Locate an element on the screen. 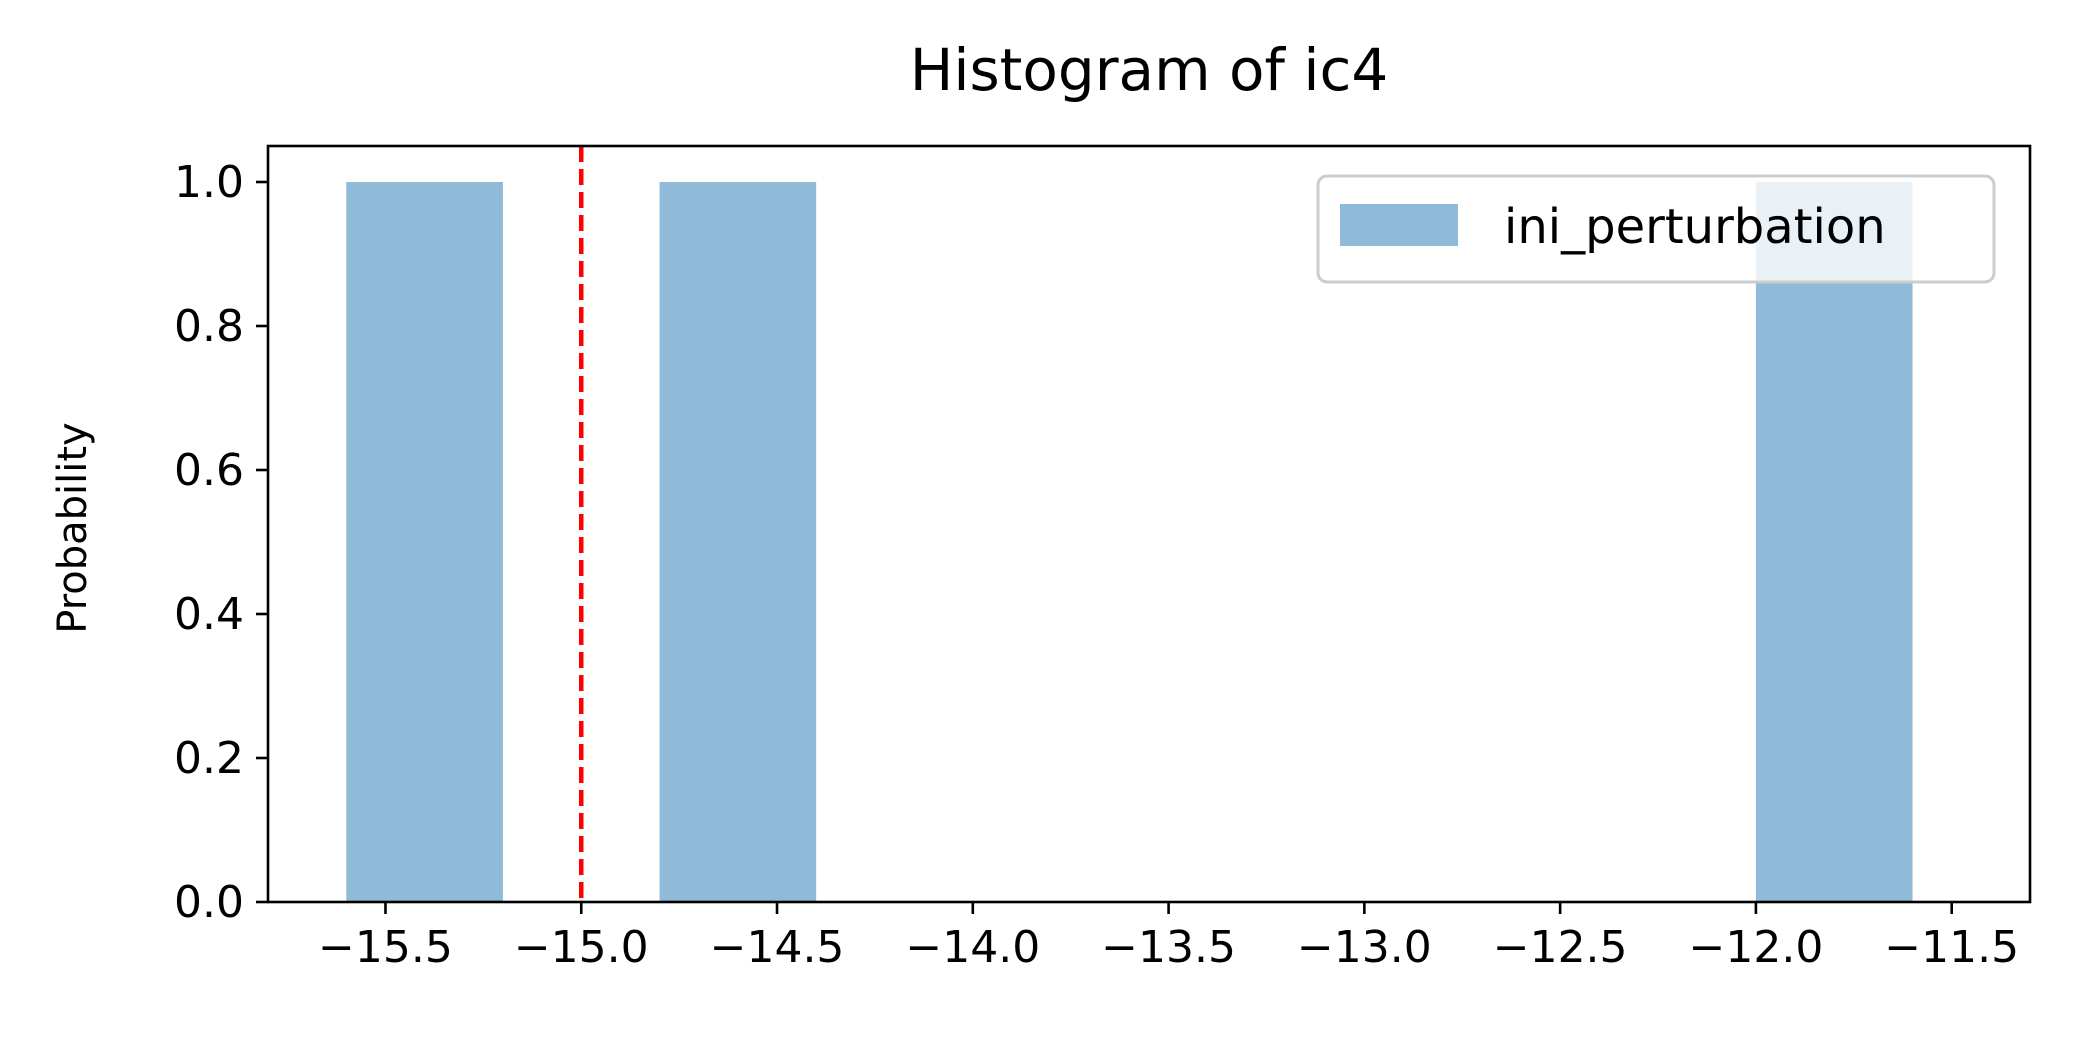 The height and width of the screenshot is (1050, 2100). y-tick-label: 0.8 is located at coordinates (209, 326).